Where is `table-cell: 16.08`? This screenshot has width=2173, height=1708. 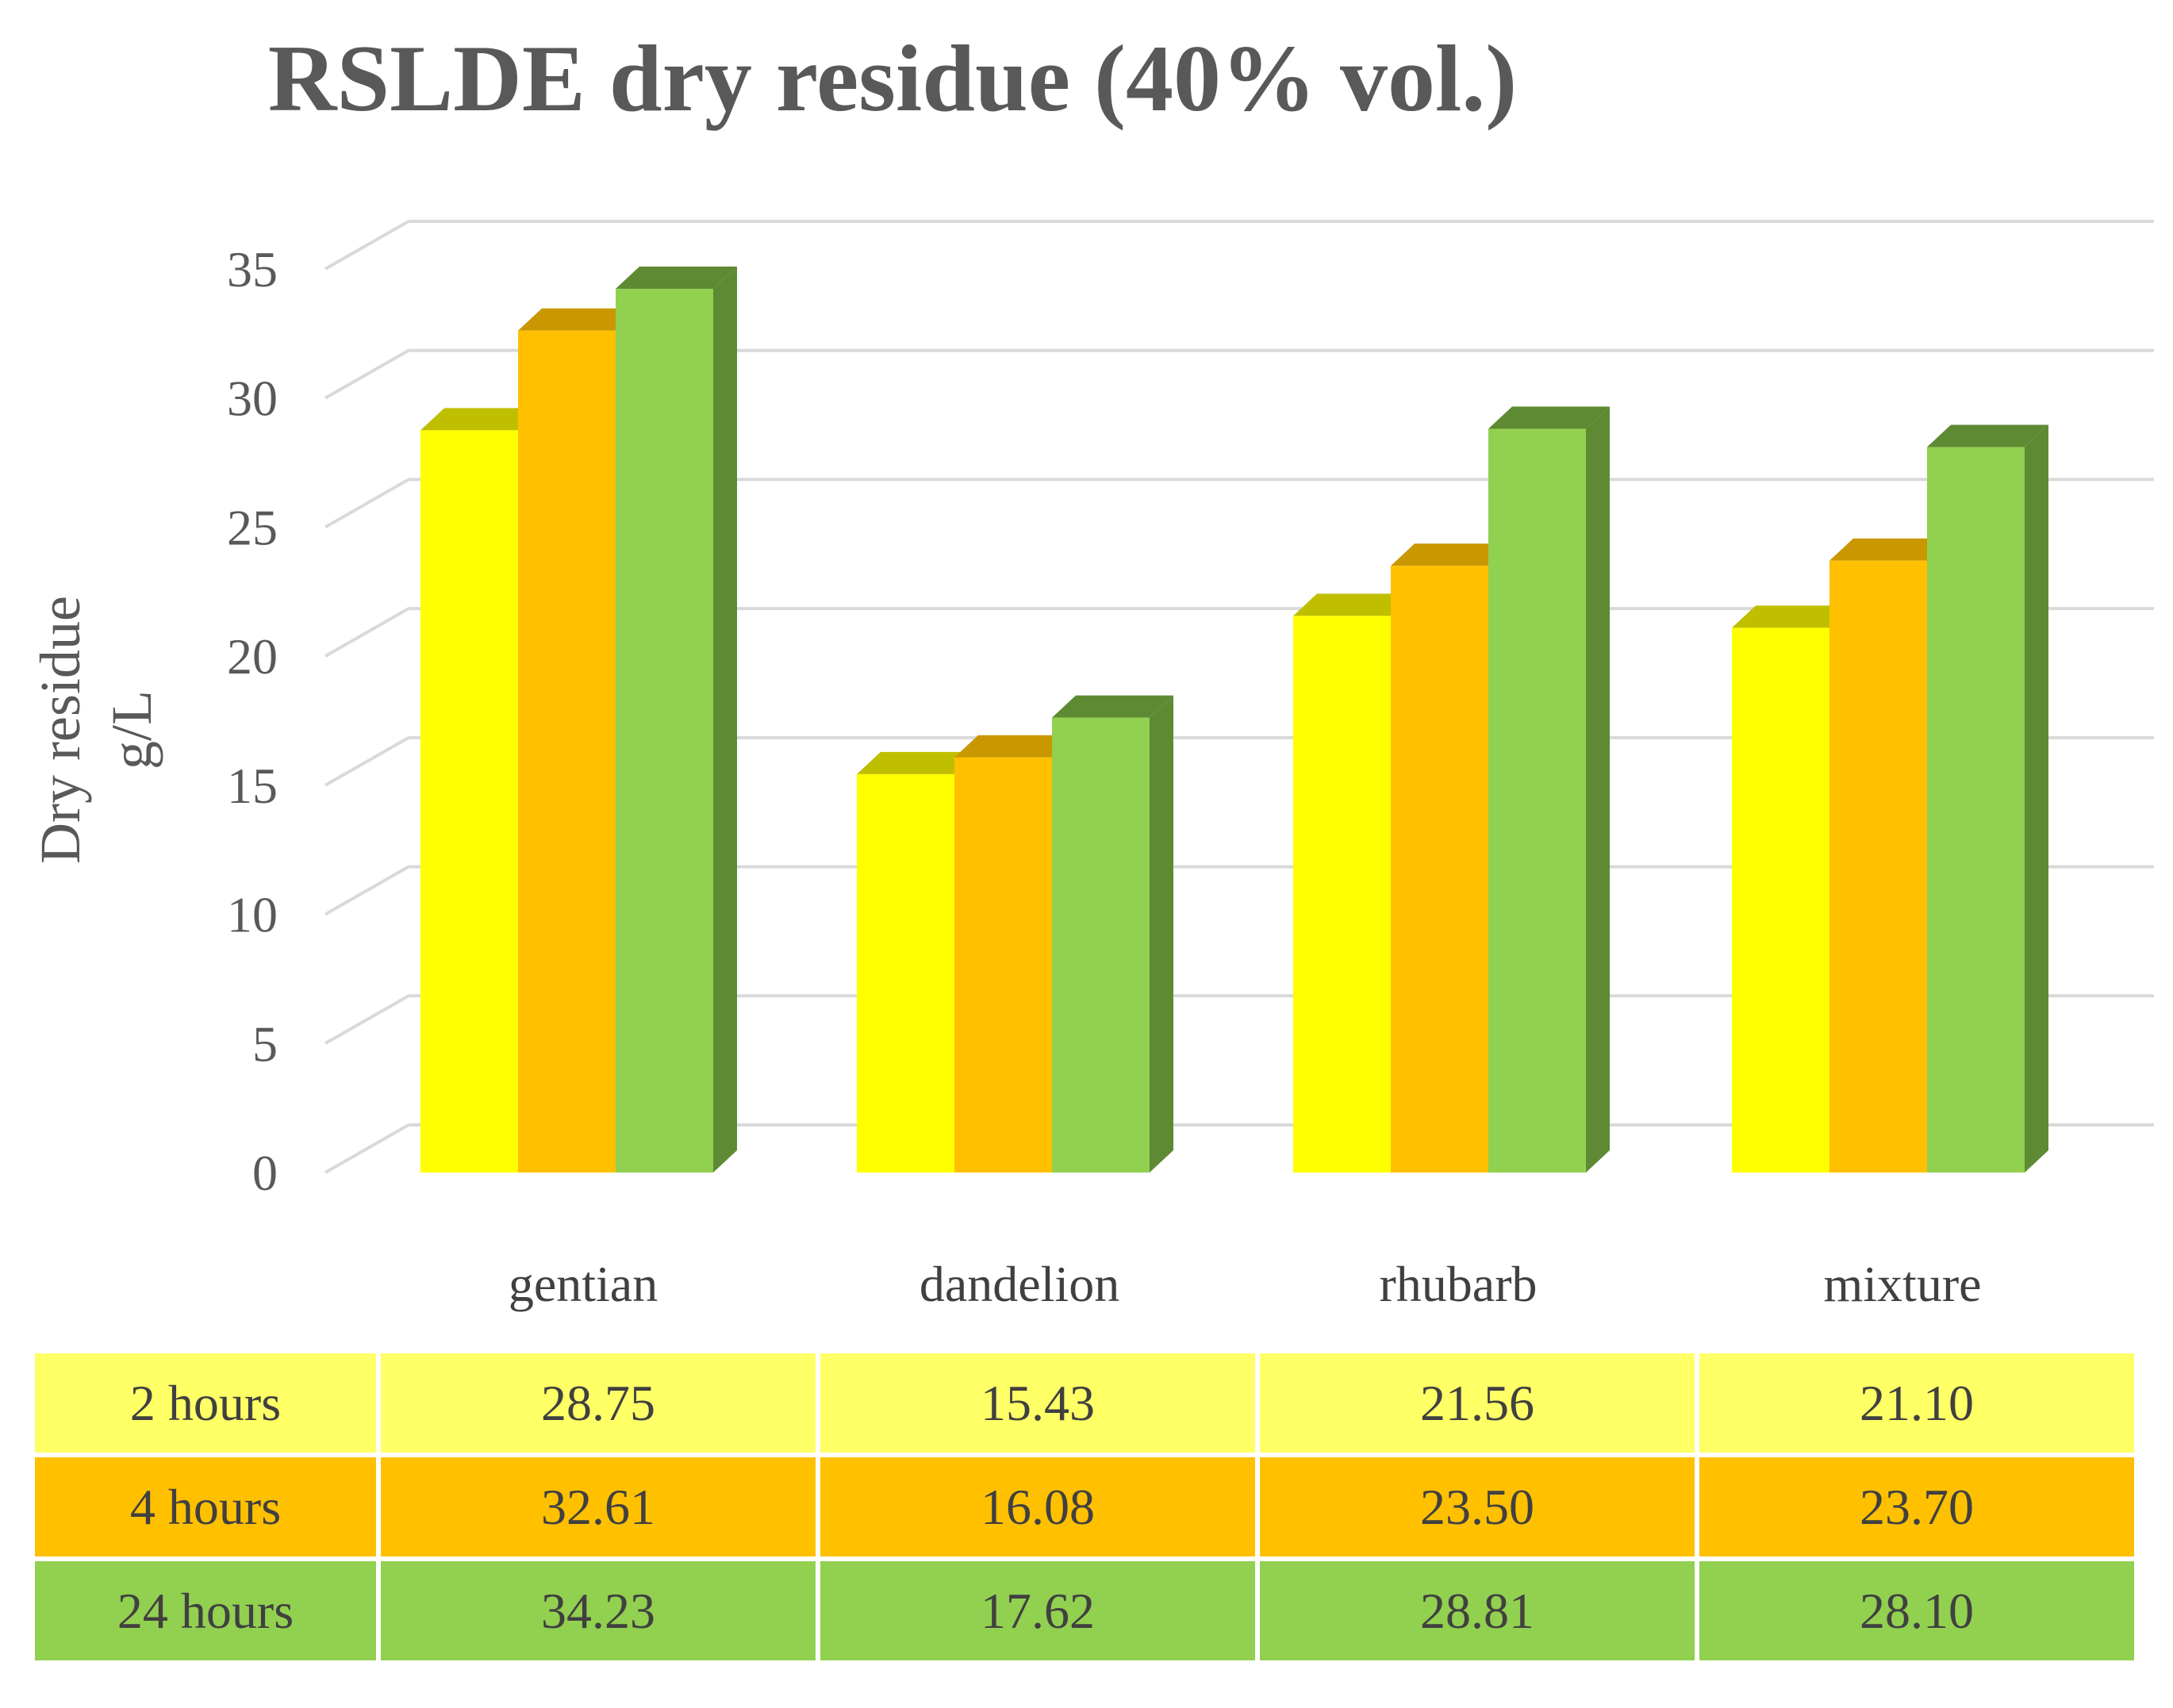
table-cell: 16.08 is located at coordinates (1038, 1506).